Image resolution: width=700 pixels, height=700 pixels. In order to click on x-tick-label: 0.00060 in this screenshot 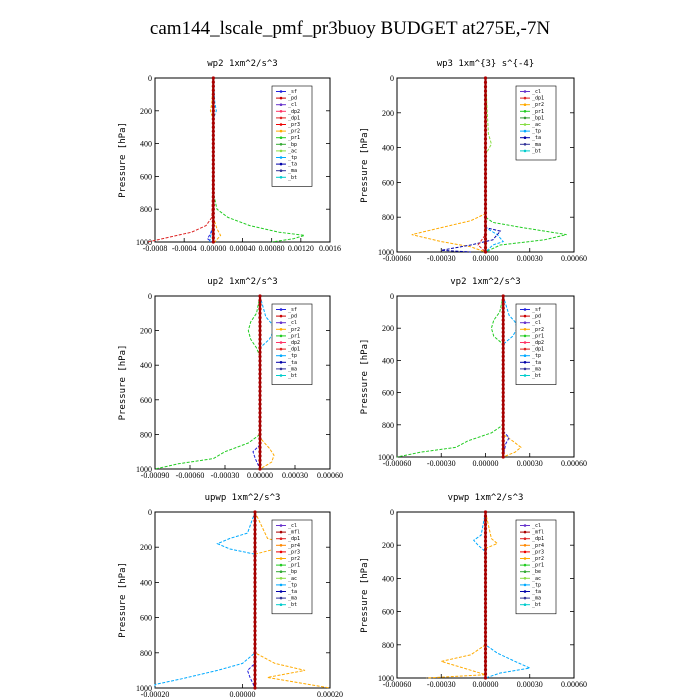, I will do `click(574, 258)`.